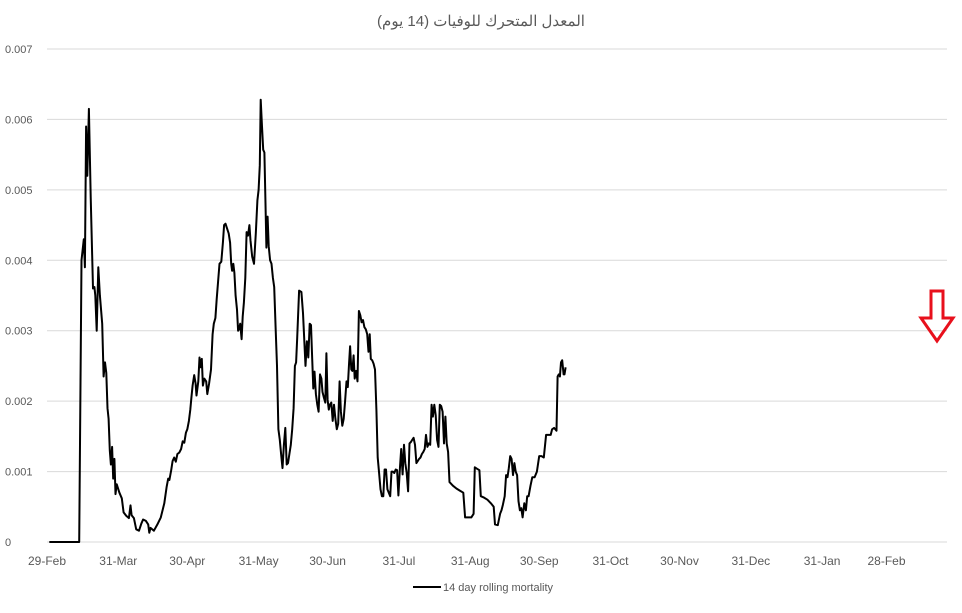 The image size is (962, 613). Describe the element at coordinates (679, 561) in the screenshot. I see `x-tick-label: 30-Nov` at that location.